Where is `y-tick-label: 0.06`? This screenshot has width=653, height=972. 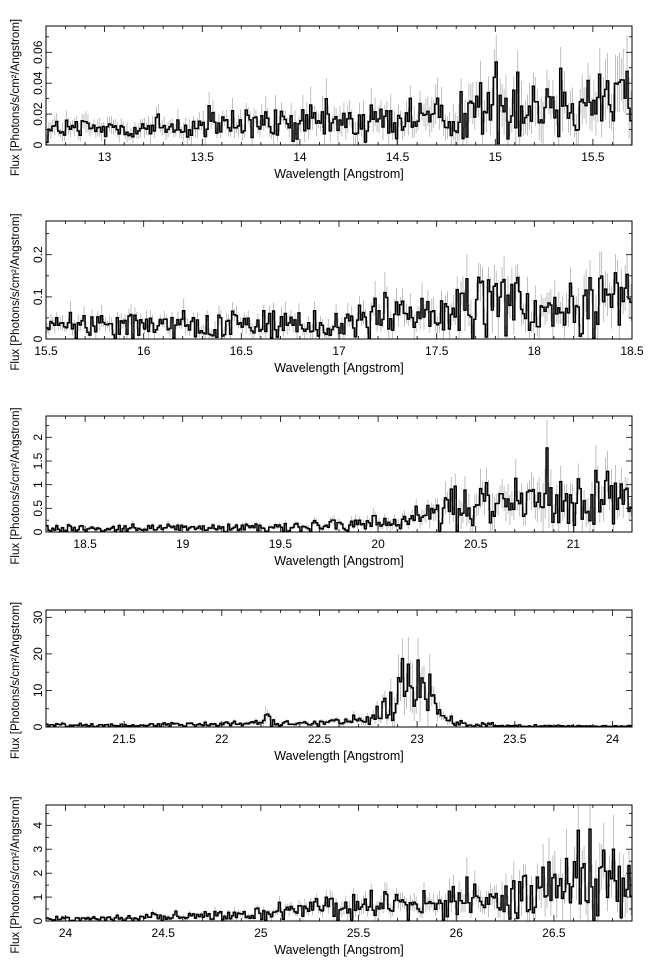
y-tick-label: 0.06 is located at coordinates (38, 52).